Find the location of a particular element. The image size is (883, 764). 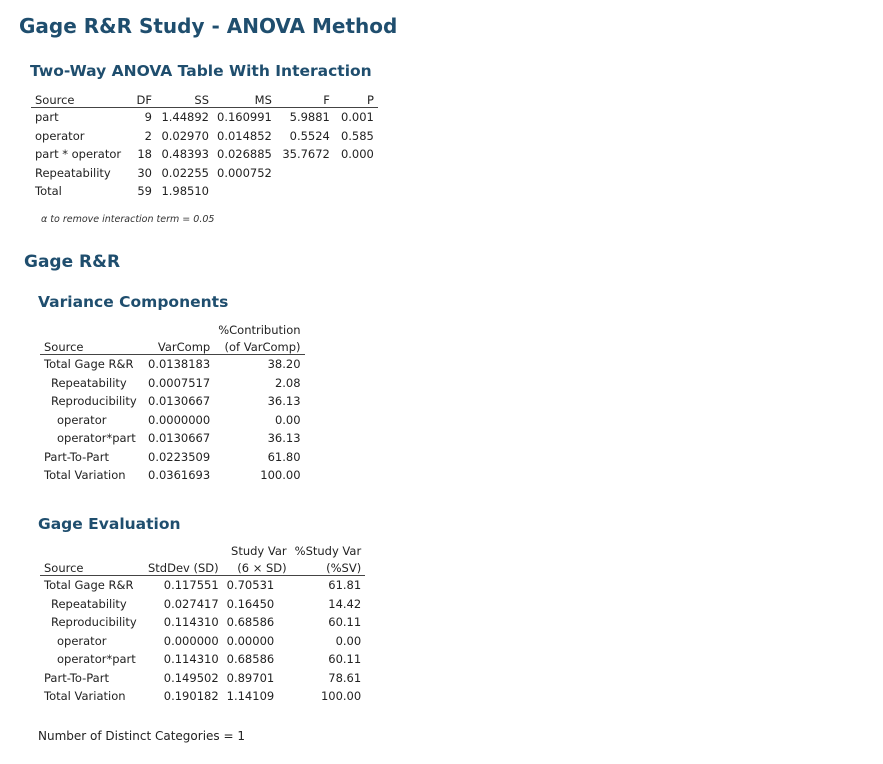

anova-ss: 1.98510 is located at coordinates (185, 191).